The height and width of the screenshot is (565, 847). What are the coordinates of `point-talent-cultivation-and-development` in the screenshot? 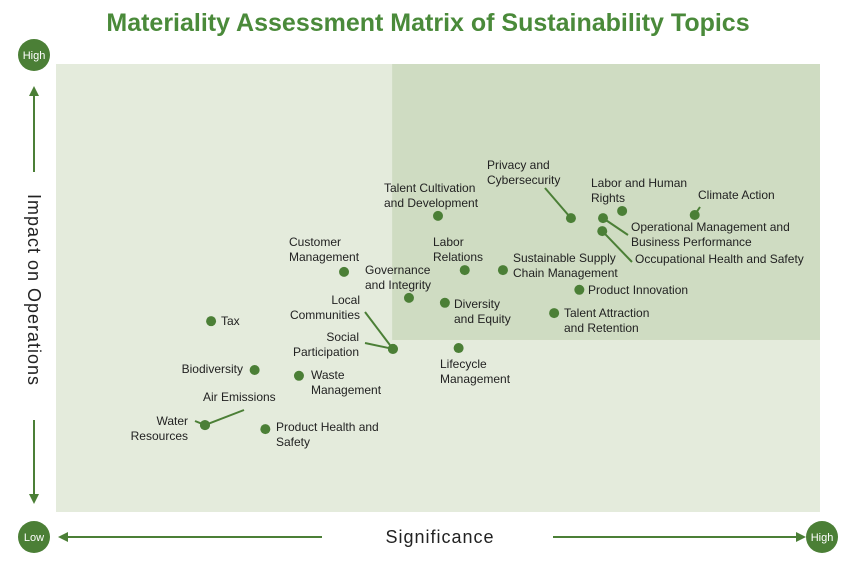 It's located at (438, 215).